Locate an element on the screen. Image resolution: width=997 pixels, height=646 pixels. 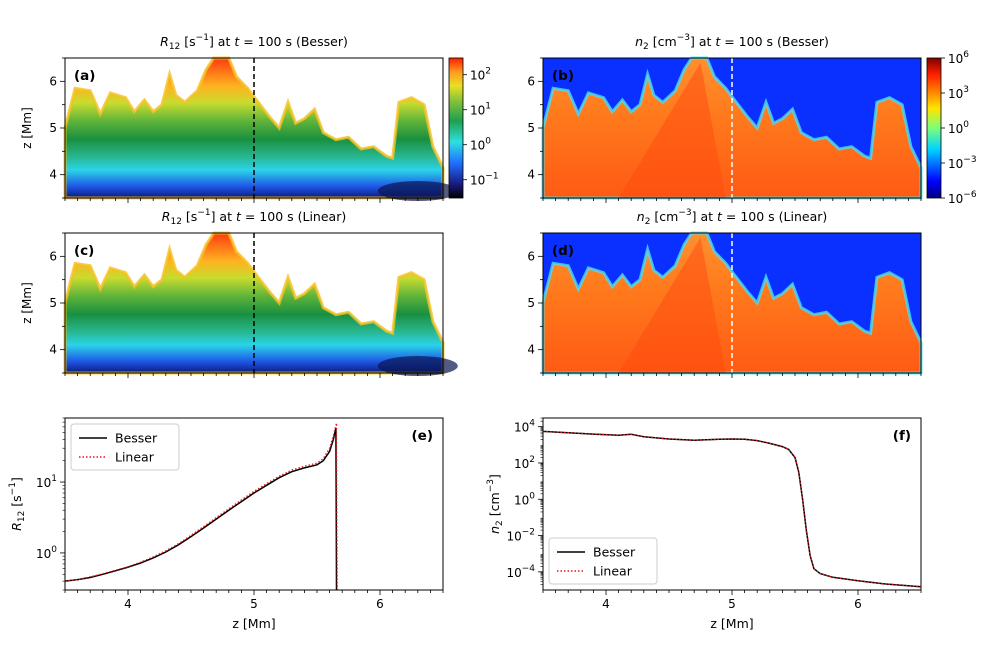
y-axis-label: n2 [cm−3] is located at coordinates (495, 504).